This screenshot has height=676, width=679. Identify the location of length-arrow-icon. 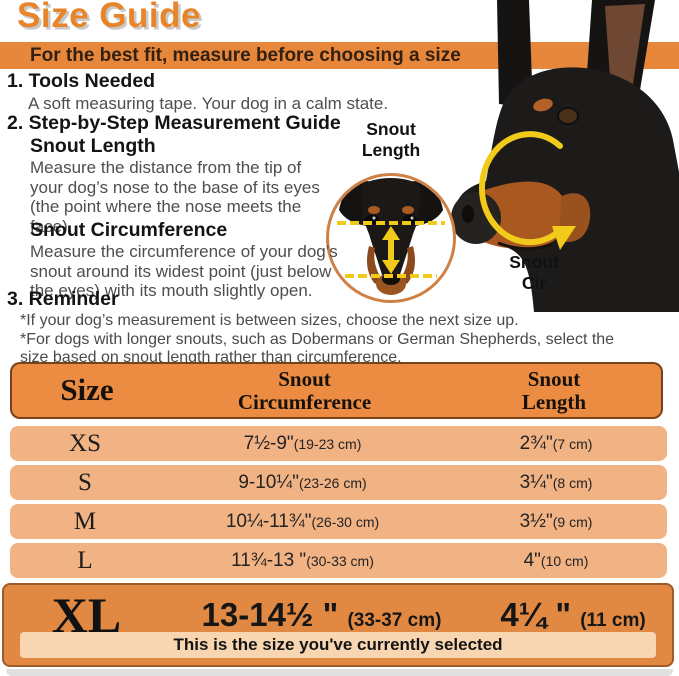
(391, 249).